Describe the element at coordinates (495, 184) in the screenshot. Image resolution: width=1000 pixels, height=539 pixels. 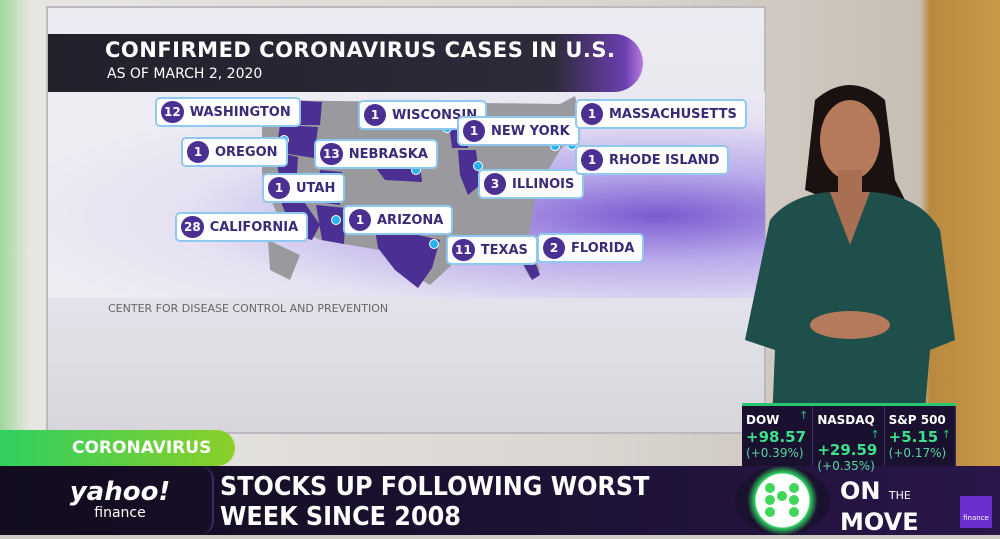
I see `case-count: 3` at that location.